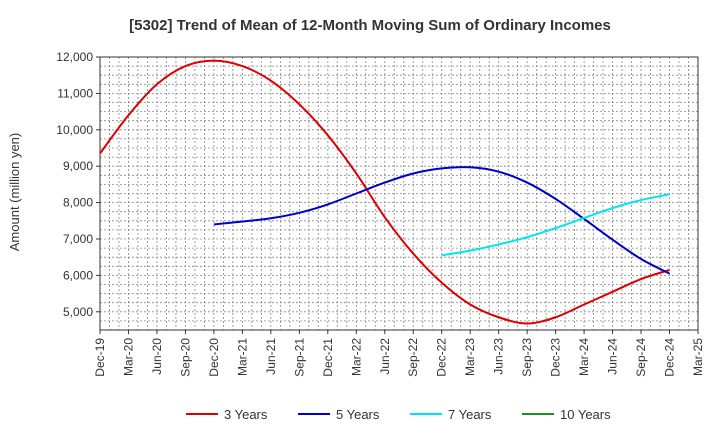  I want to click on x-tick-label: Sep-22, so click(413, 357).